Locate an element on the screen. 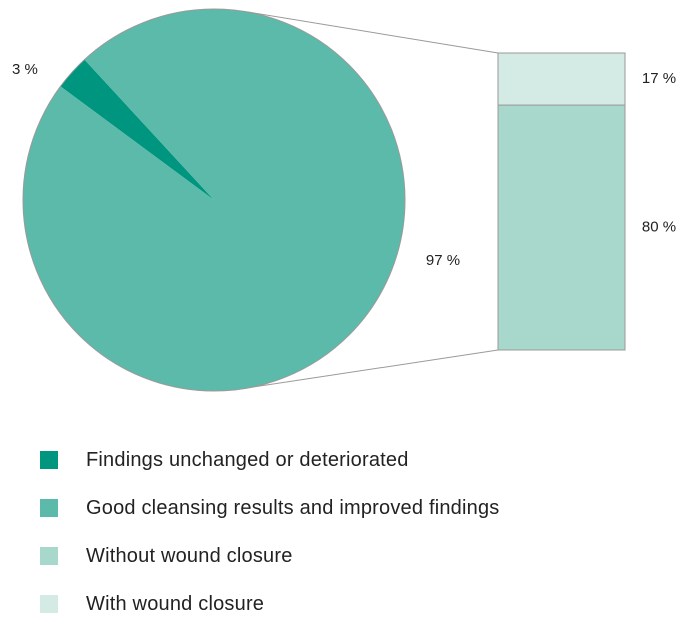  pie-label-large: 97 % is located at coordinates (443, 260).